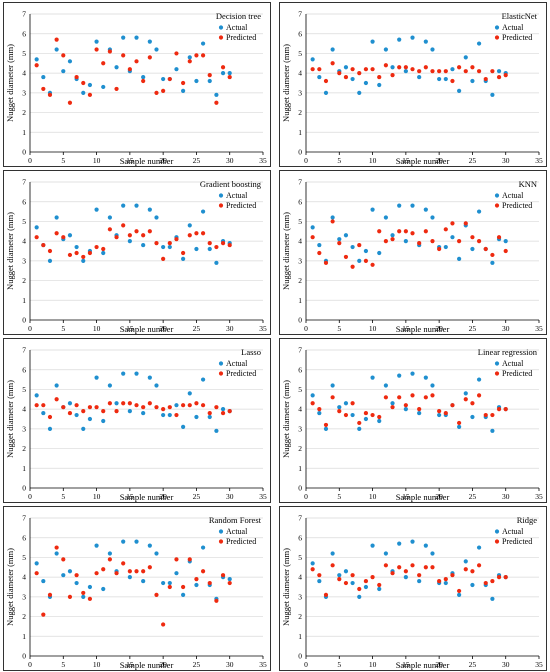  I want to click on y-tick-label: 1, so click(24, 300).